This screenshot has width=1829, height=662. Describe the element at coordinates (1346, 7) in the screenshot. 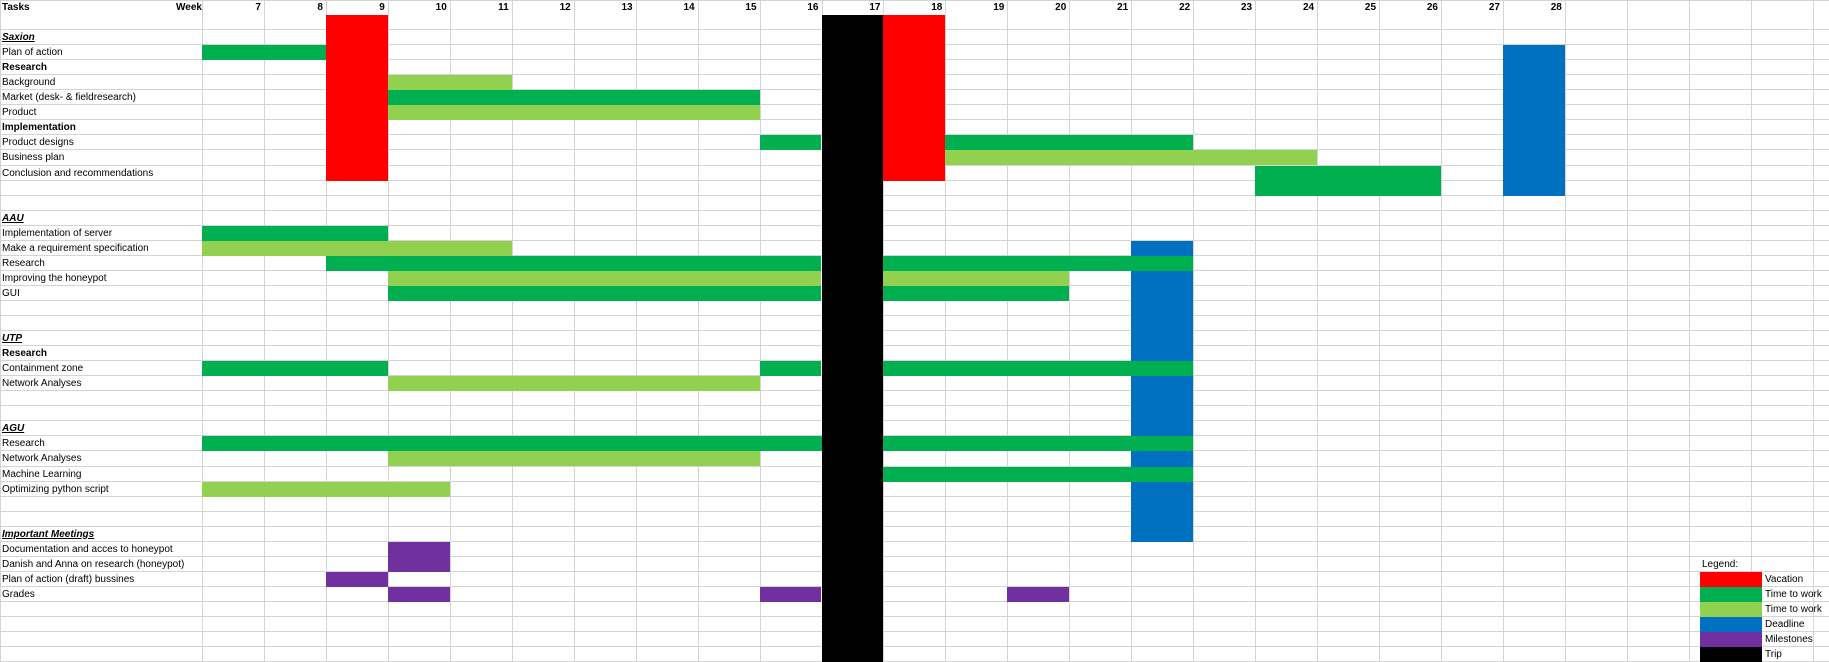

I see `week-number: 25` at that location.